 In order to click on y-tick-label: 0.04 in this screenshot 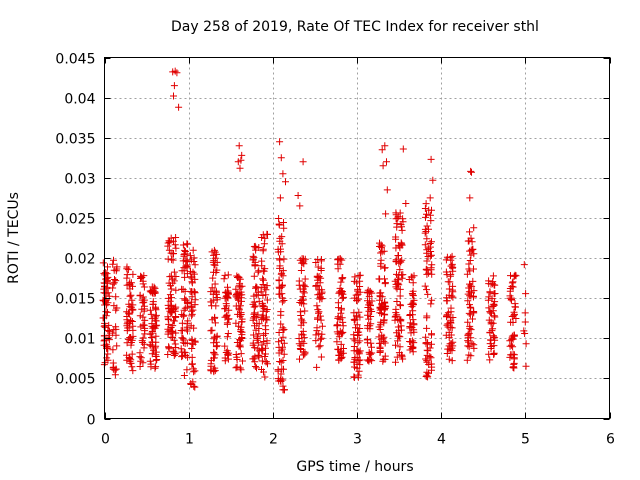, I will do `click(79, 100)`.